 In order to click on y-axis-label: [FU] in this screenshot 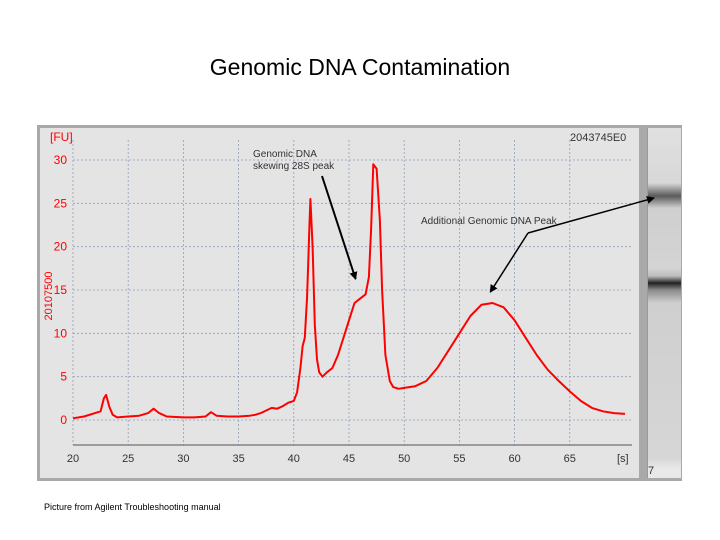, I will do `click(61, 137)`.